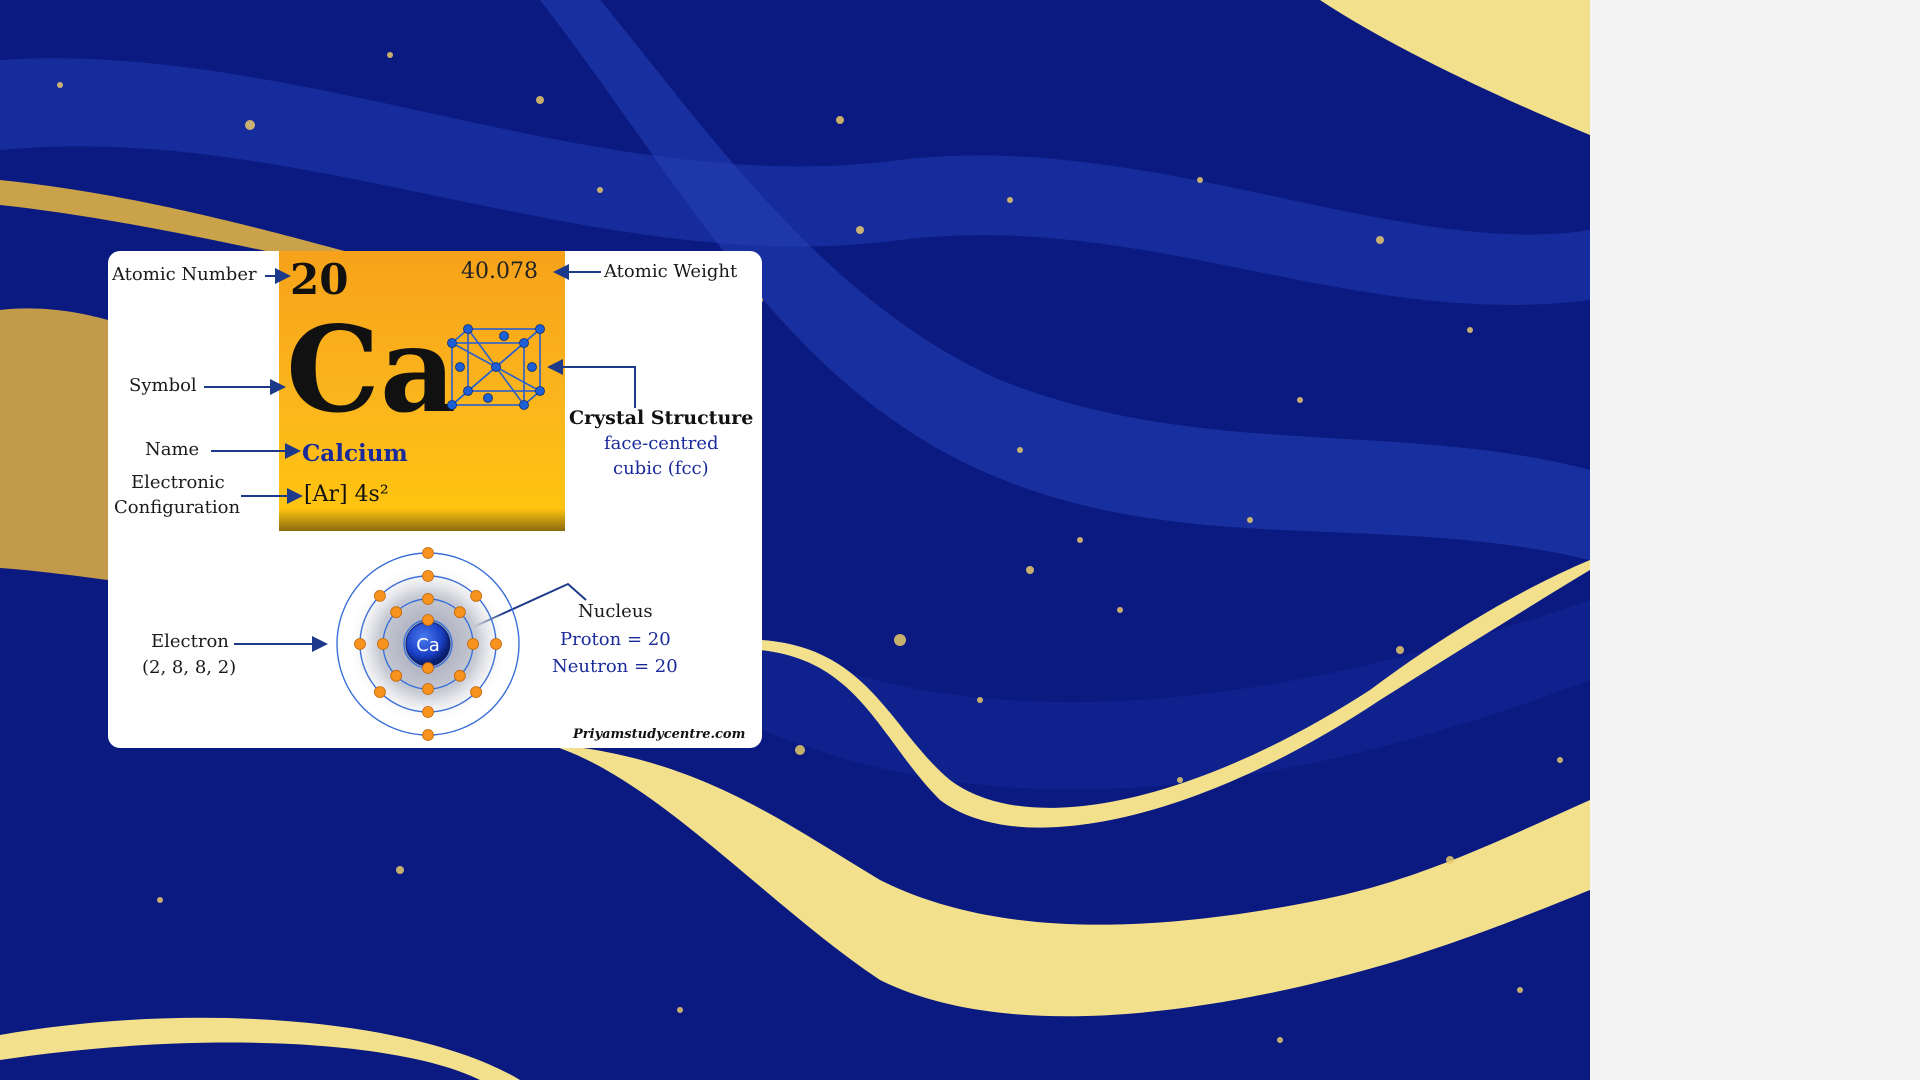 Image resolution: width=1920 pixels, height=1080 pixels. I want to click on diagram-overlay: Ca, so click(420, 502).